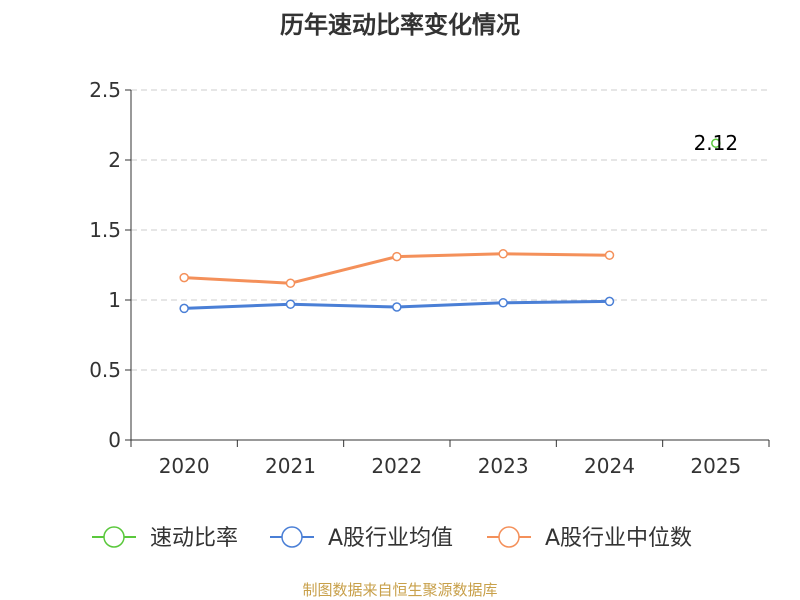 This screenshot has height=600, width=800. Describe the element at coordinates (503, 466) in the screenshot. I see `x-tick-label: 2023` at that location.